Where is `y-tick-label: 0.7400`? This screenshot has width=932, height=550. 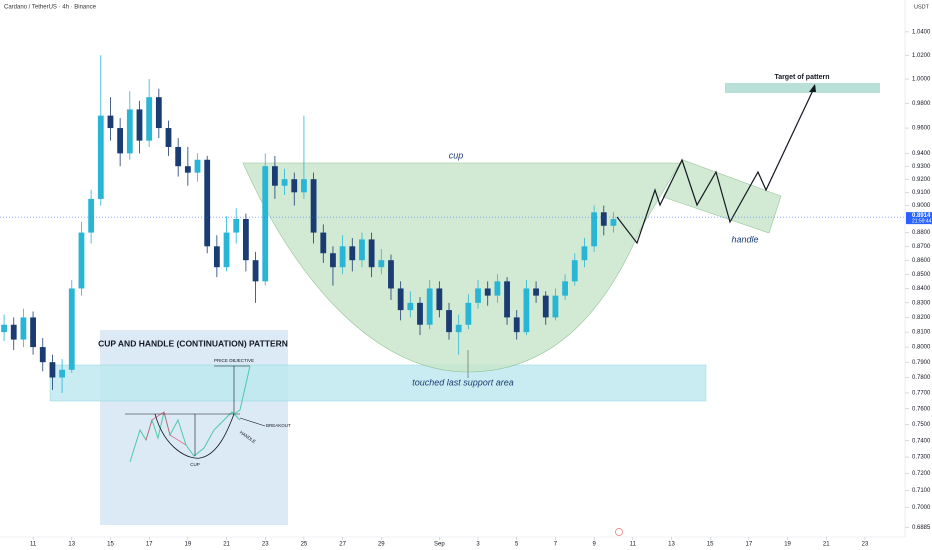 y-tick-label: 0.7400 is located at coordinates (921, 441).